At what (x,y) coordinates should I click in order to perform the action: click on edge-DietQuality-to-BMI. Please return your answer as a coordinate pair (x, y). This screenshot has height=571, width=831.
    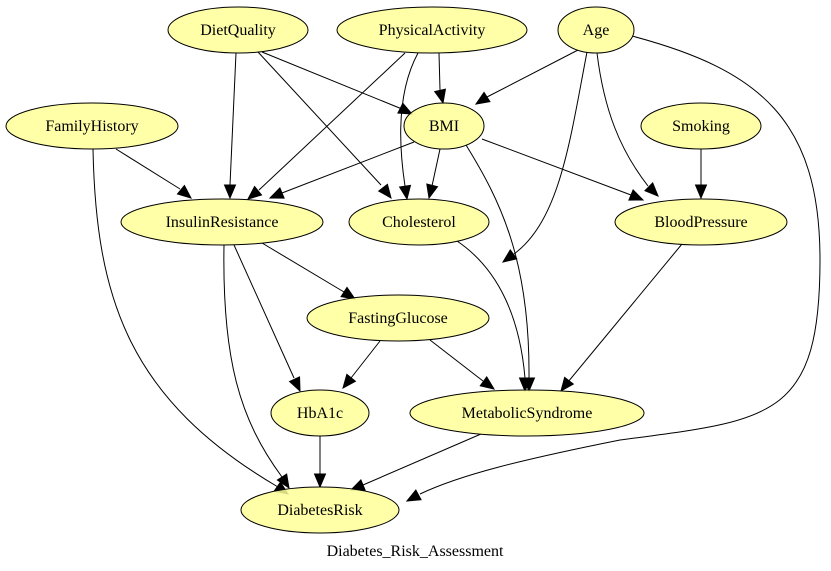
    Looking at the image, I should click on (337, 83).